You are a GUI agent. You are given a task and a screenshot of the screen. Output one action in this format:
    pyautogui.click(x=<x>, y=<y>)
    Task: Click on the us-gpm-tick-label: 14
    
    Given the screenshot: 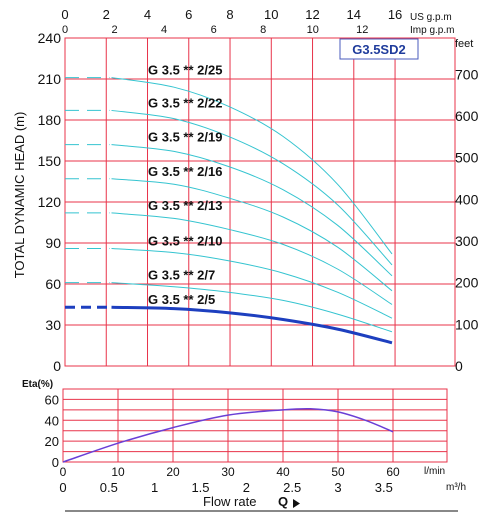 What is the action you would take?
    pyautogui.click(x=354, y=14)
    